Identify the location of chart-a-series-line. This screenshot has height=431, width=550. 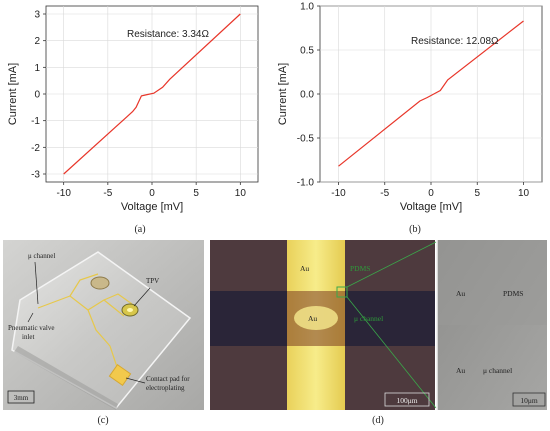
(152, 94).